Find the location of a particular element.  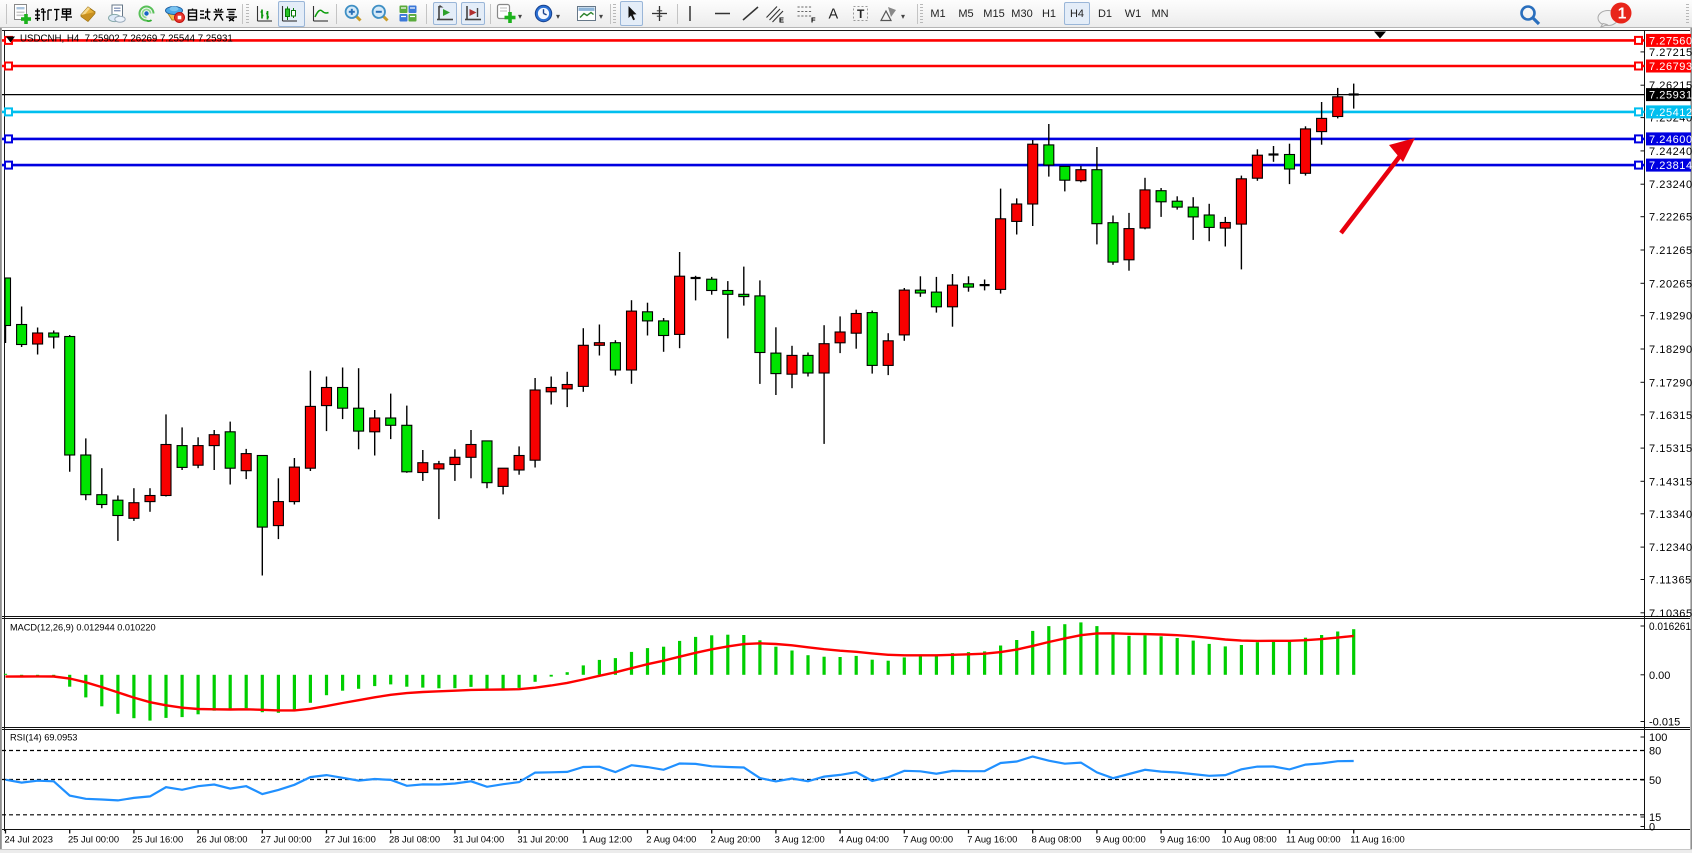

svg-text: 27 Jul 00:00 is located at coordinates (286, 839).